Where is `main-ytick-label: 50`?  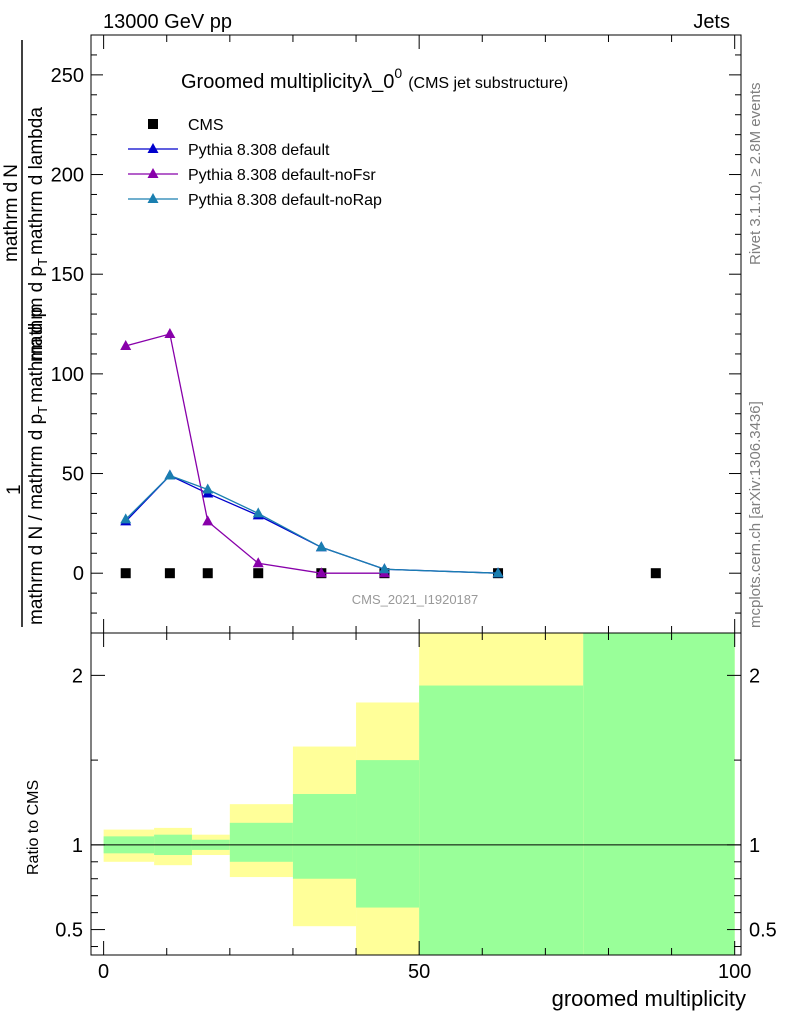 main-ytick-label: 50 is located at coordinates (73, 475).